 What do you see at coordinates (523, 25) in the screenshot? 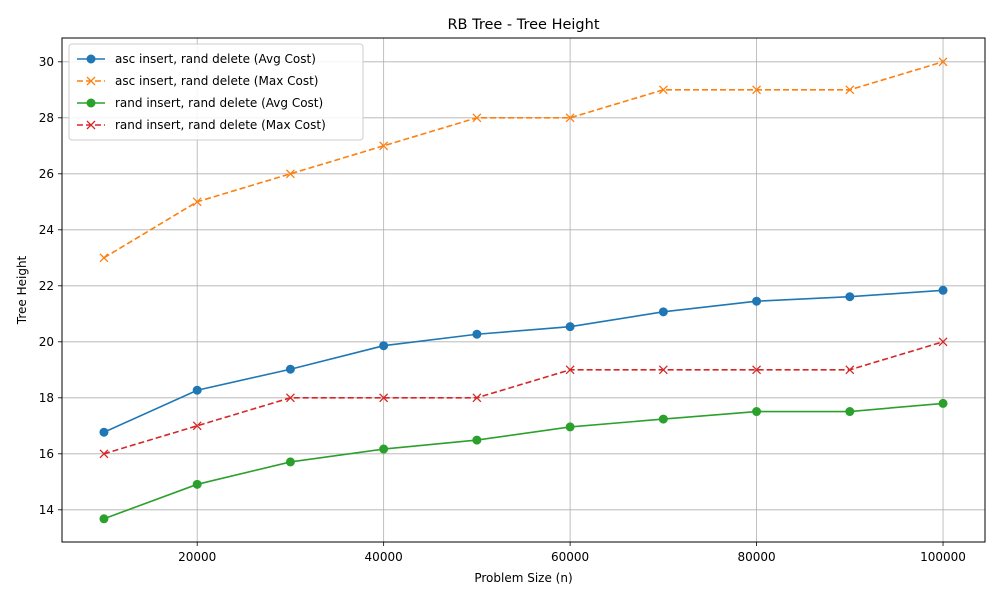
I see `chart-title: RB Tree - Tree Height` at bounding box center [523, 25].